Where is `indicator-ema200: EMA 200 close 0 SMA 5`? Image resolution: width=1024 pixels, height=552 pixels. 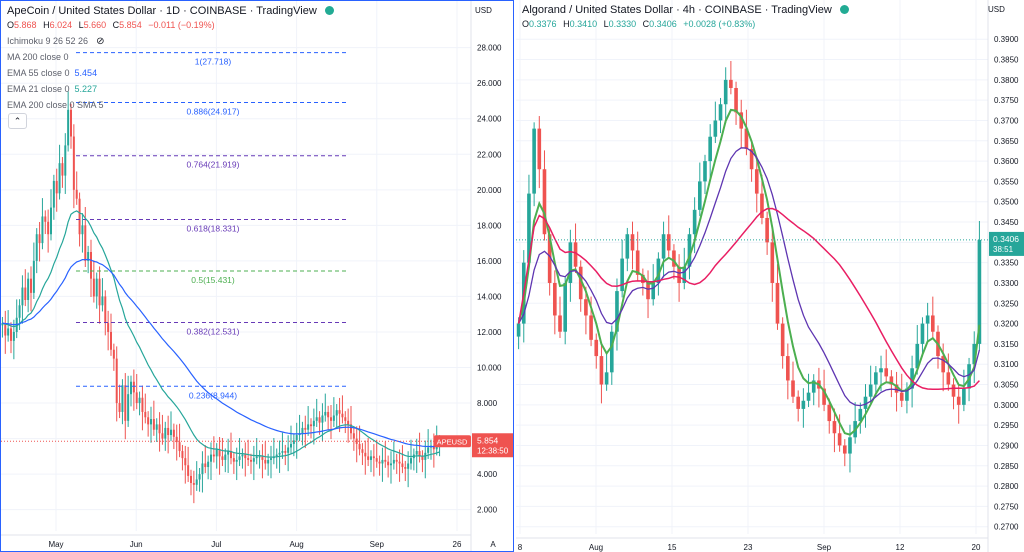
indicator-ema200: EMA 200 close 0 SMA 5 is located at coordinates (55, 105).